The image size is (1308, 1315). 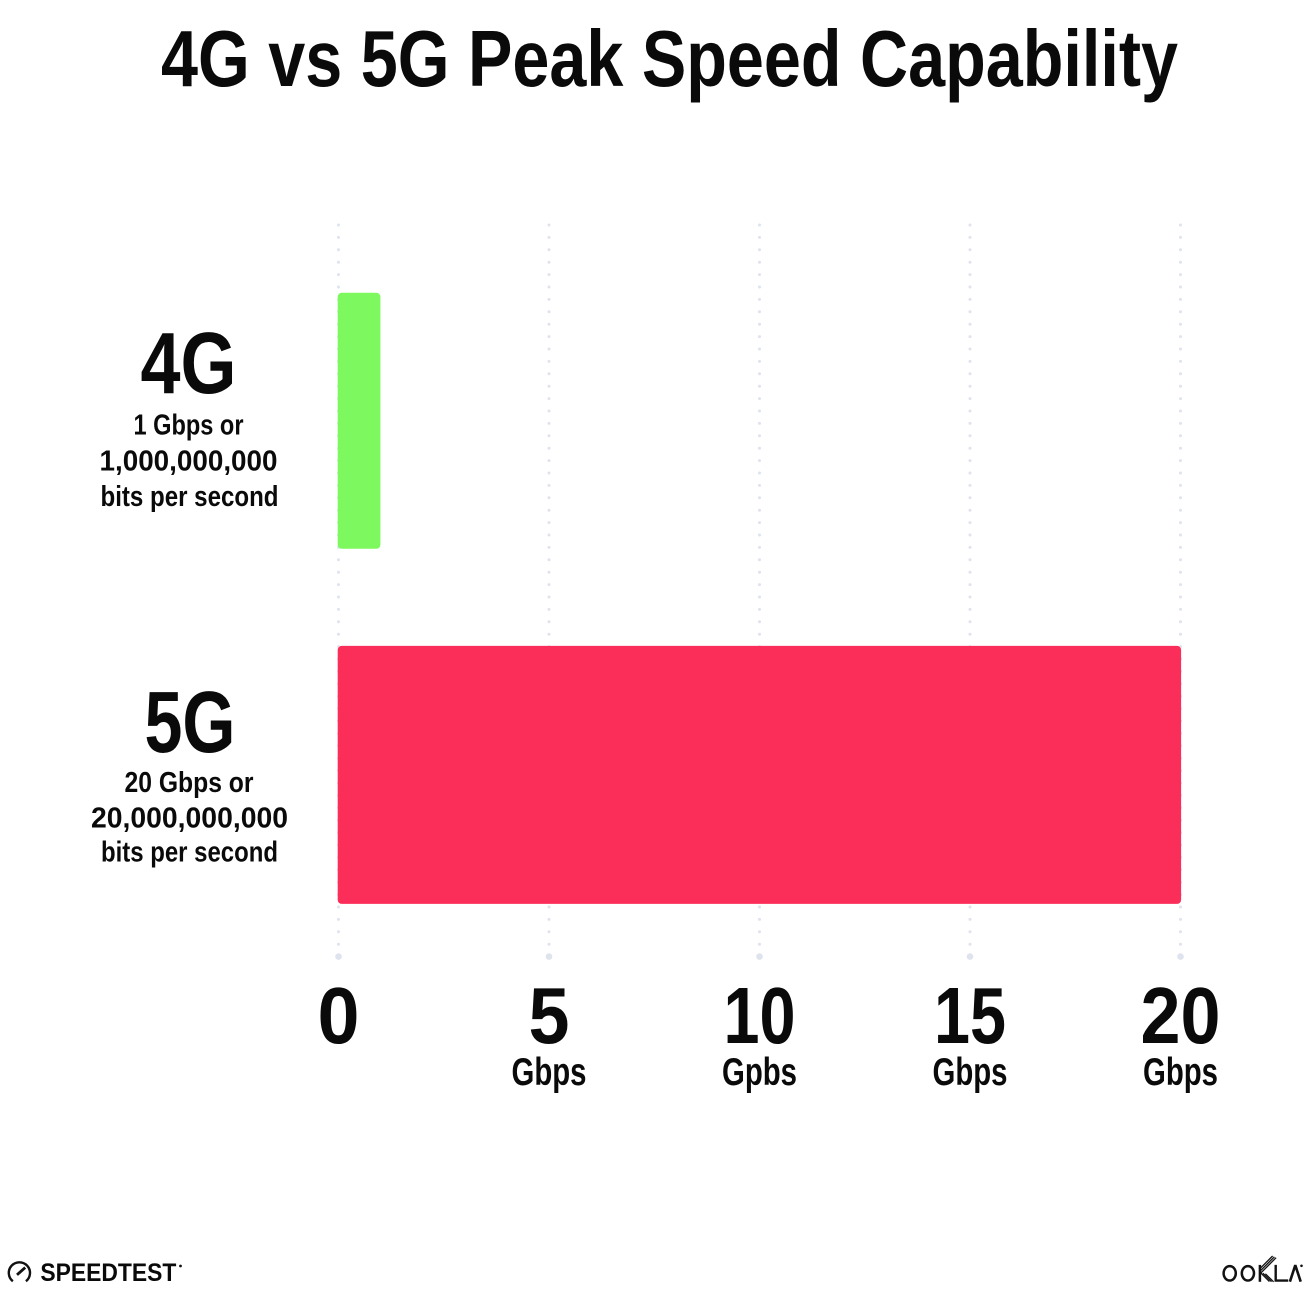 I want to click on svg-text: 5G, so click(x=190, y=722).